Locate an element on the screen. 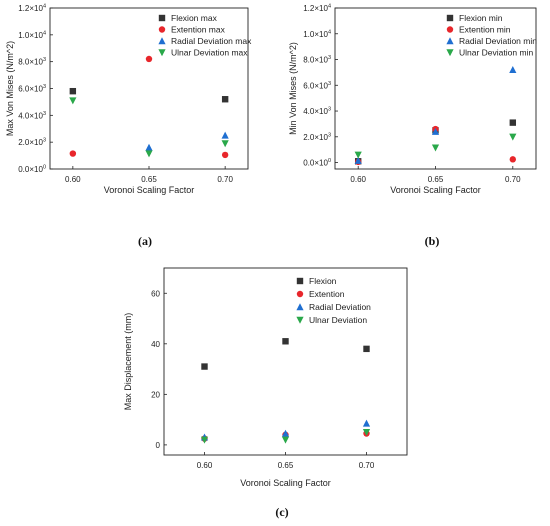  legend-label: Radial Deviation max is located at coordinates (211, 41).